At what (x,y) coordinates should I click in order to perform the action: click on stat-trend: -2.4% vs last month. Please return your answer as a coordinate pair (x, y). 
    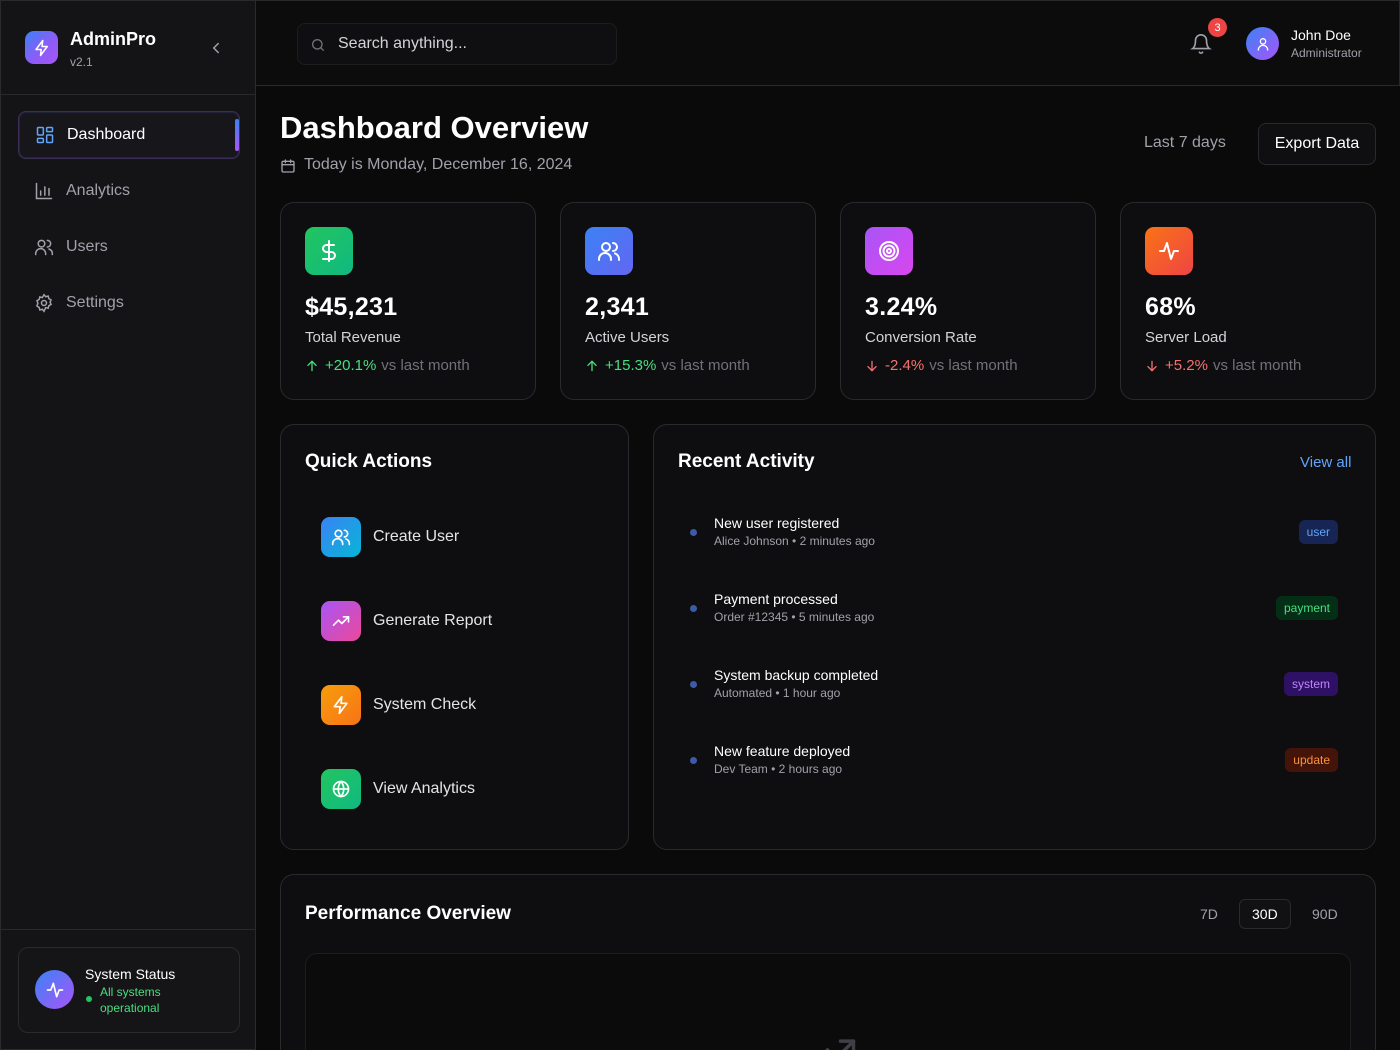
    Looking at the image, I should click on (941, 365).